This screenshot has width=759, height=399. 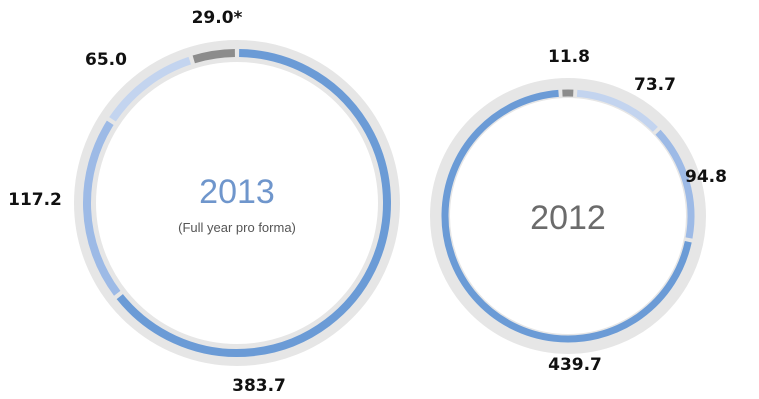 I want to click on slice-value-label: 65.0, so click(x=106, y=60).